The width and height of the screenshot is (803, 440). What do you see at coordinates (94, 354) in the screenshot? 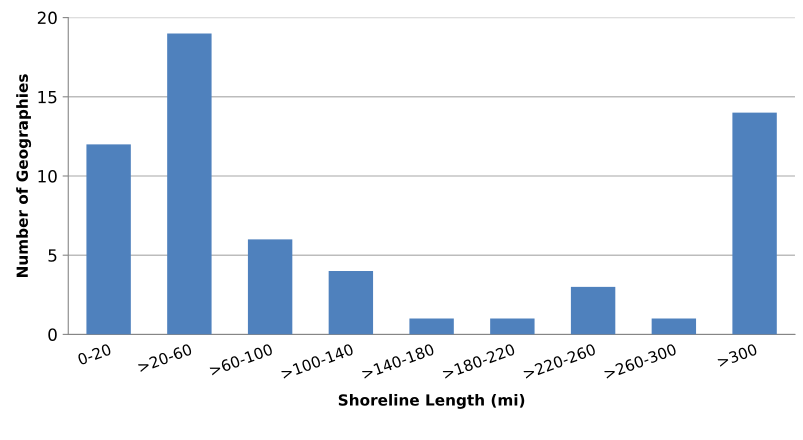
I see `x-tick-label: 0-20` at bounding box center [94, 354].